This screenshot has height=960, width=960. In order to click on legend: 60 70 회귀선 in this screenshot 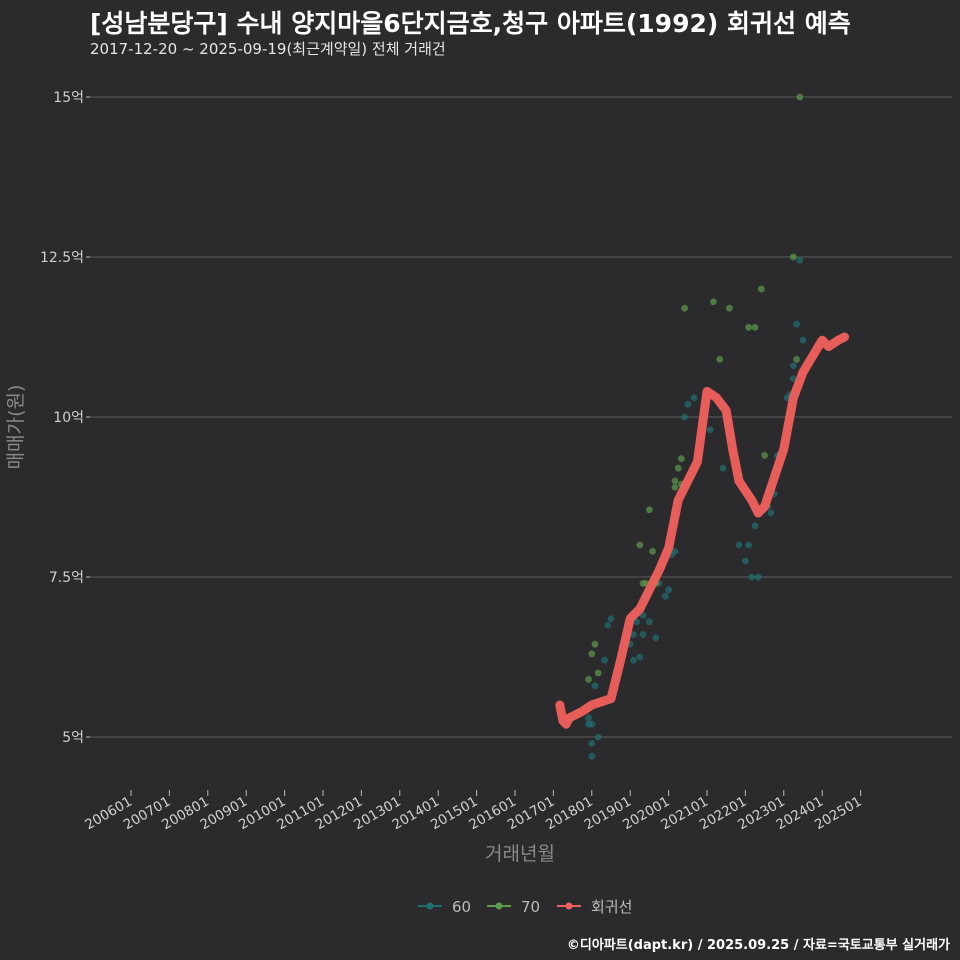, I will do `click(525, 907)`.